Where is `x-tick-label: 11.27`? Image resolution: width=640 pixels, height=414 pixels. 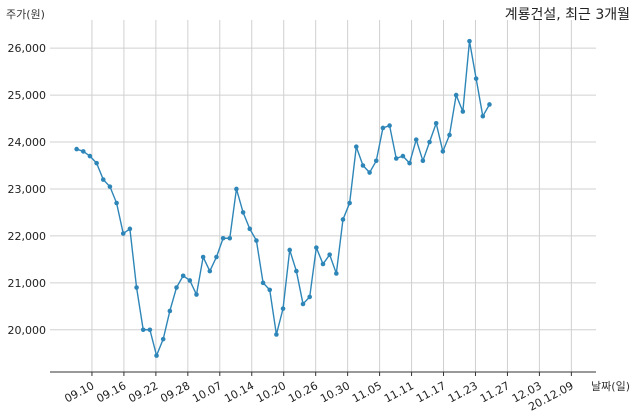 x-tick-label: 11.27 is located at coordinates (495, 392).